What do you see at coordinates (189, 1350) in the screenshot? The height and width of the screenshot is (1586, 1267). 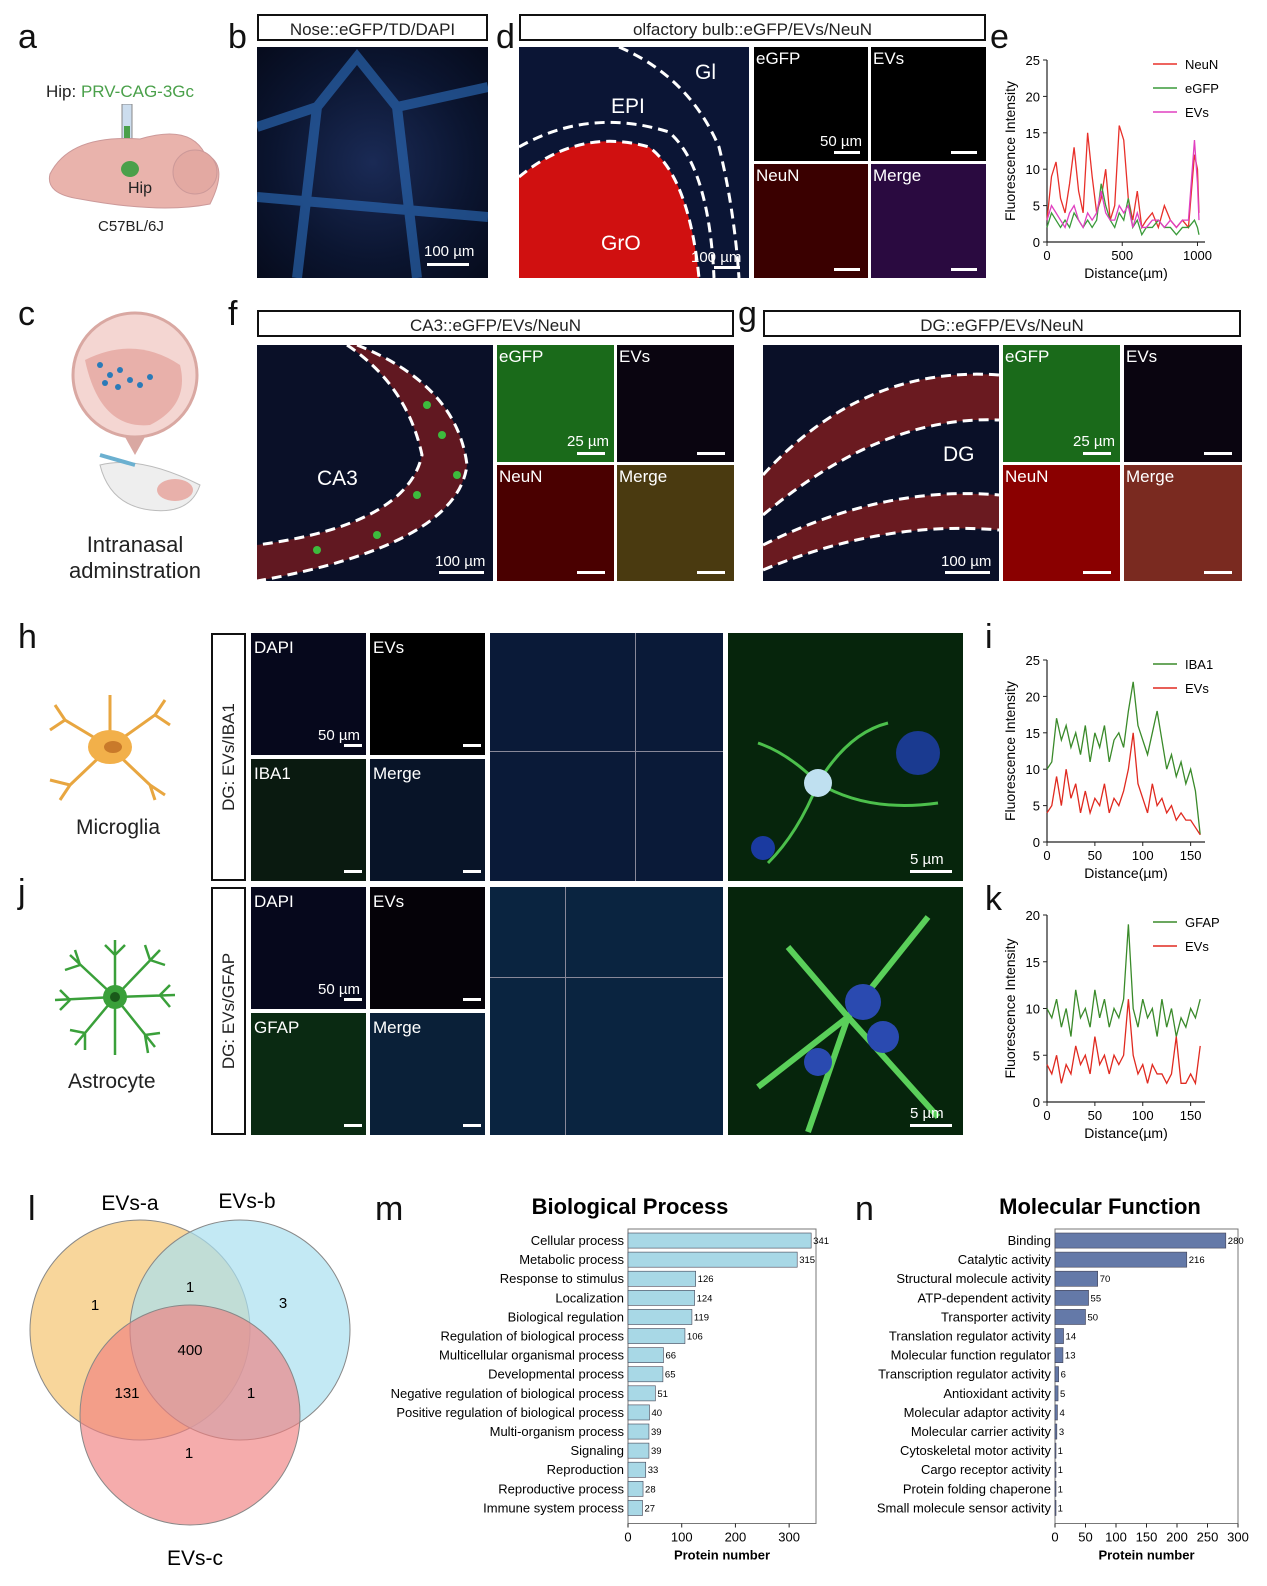 I see `venn-abc: 400` at bounding box center [189, 1350].